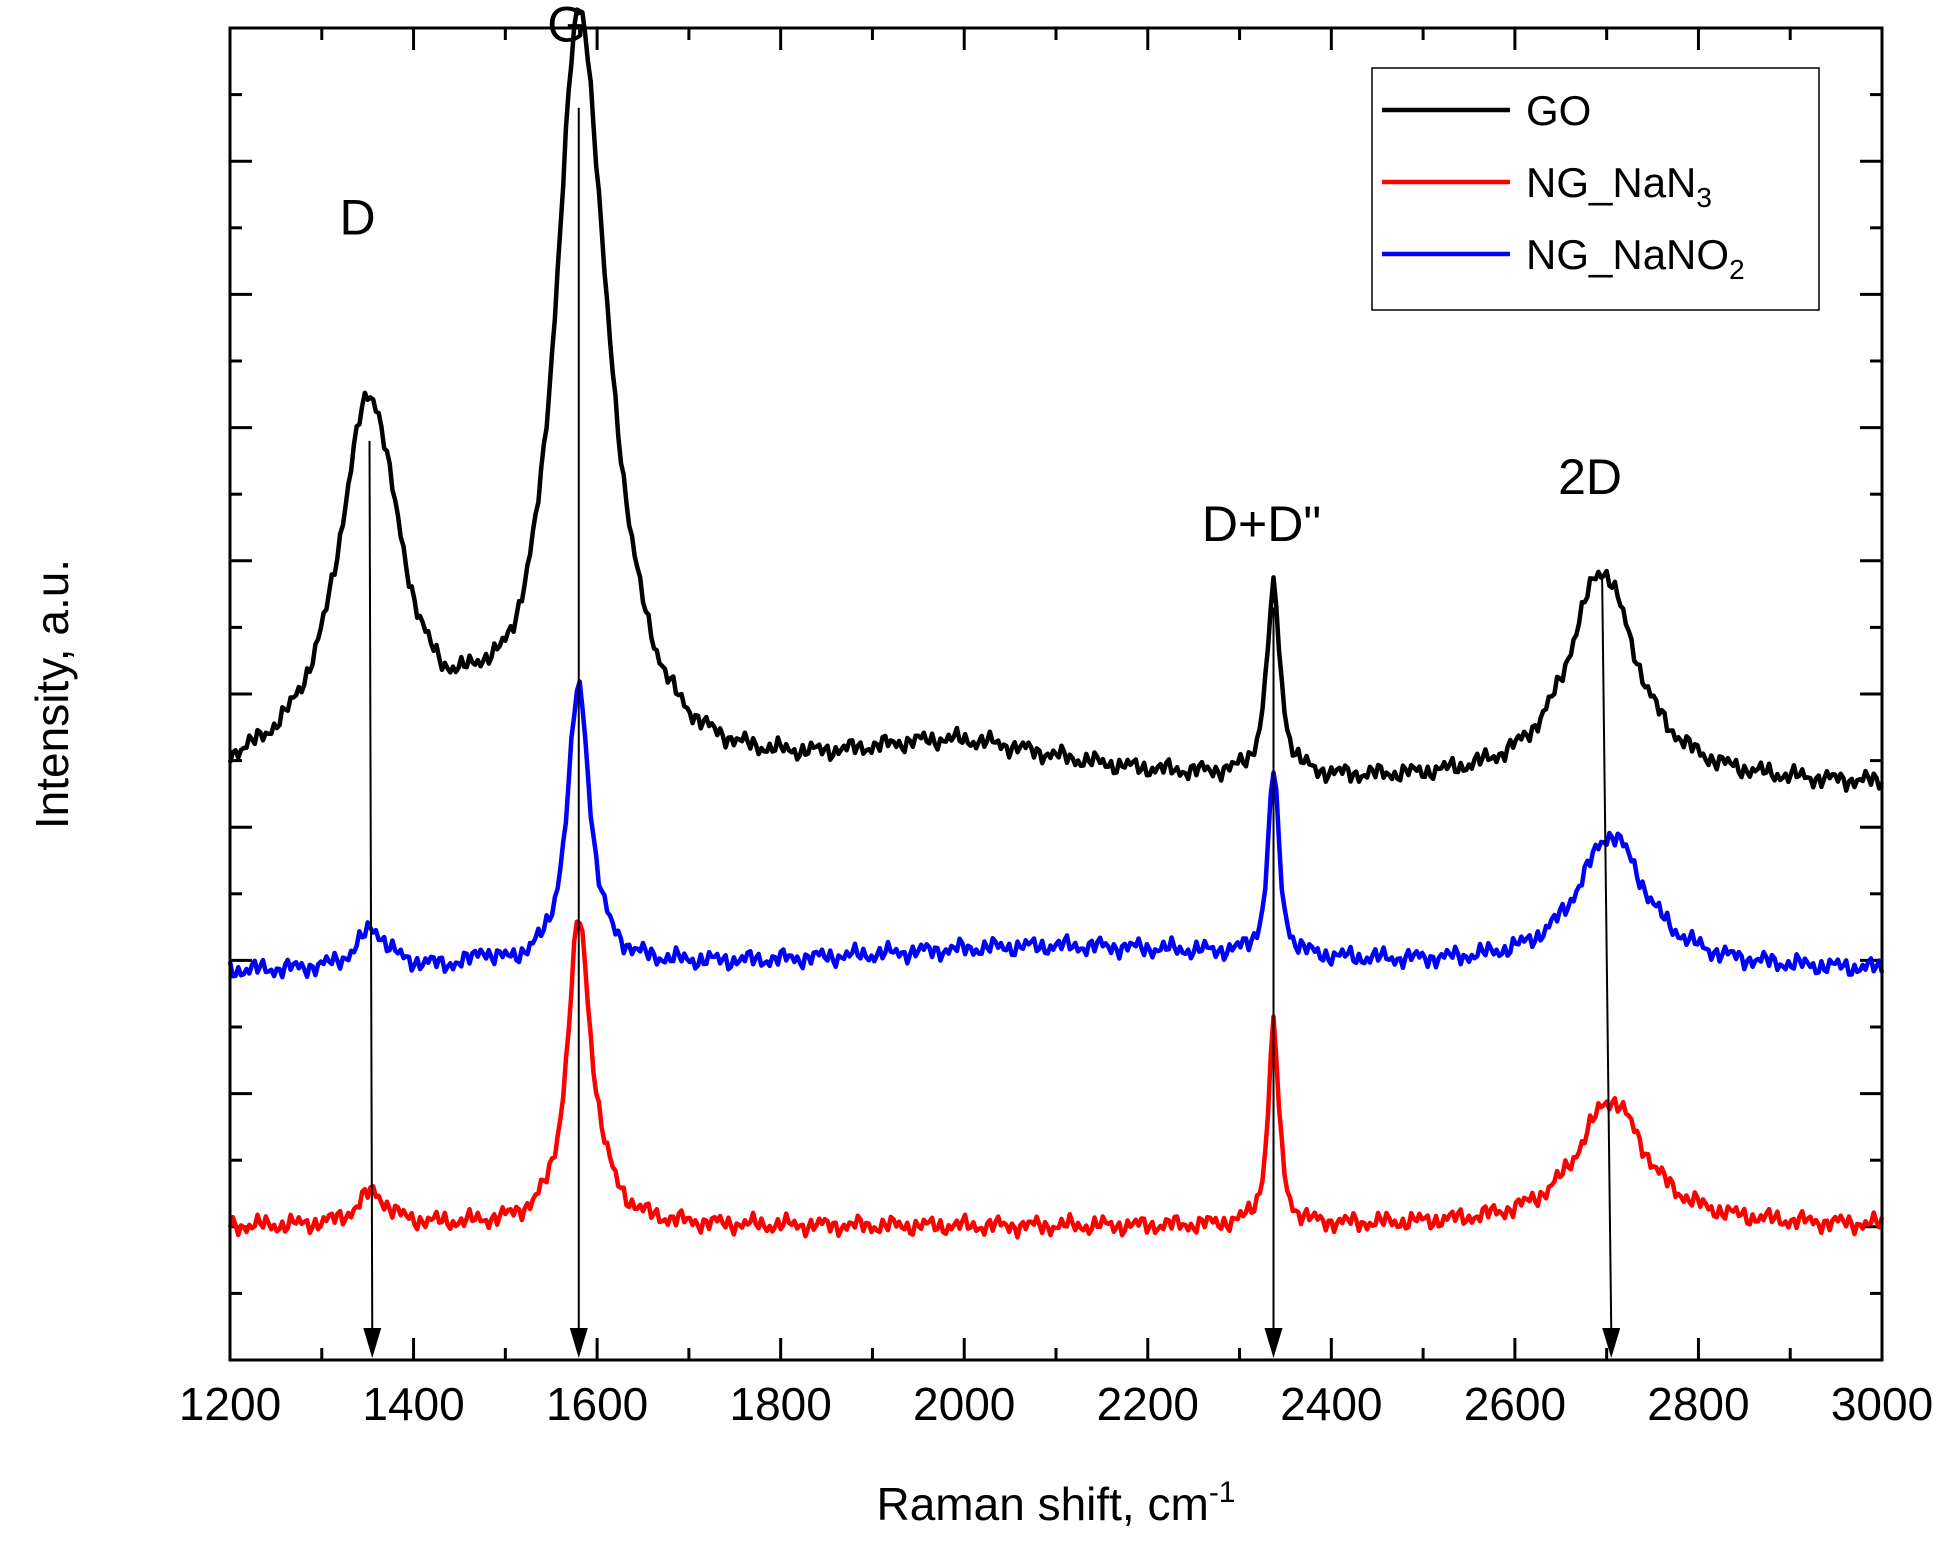 The image size is (1959, 1560). Describe the element at coordinates (1261, 524) in the screenshot. I see `peak-label: D+D"` at that location.